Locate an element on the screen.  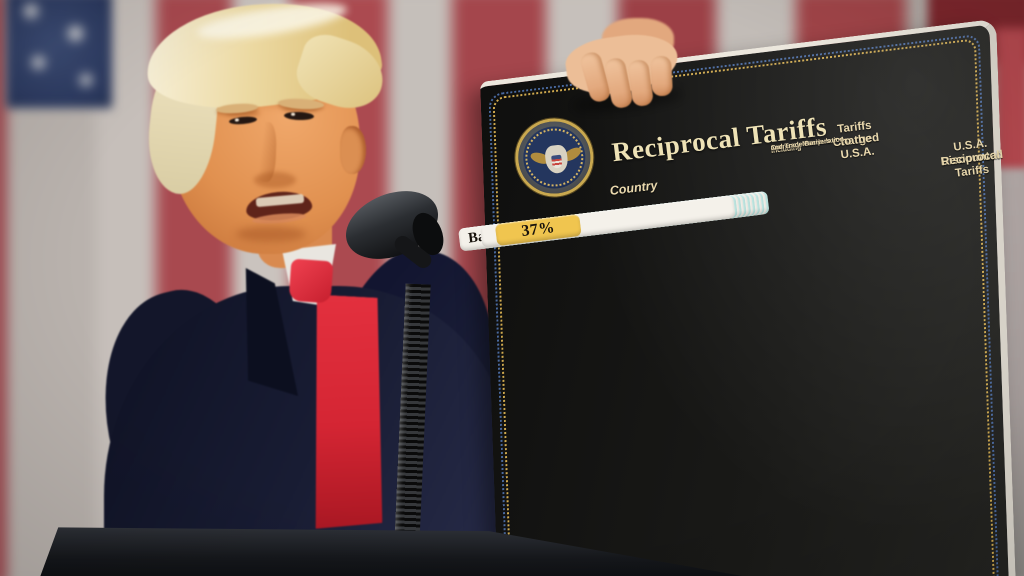
flag-star-field is located at coordinates (59, 54).